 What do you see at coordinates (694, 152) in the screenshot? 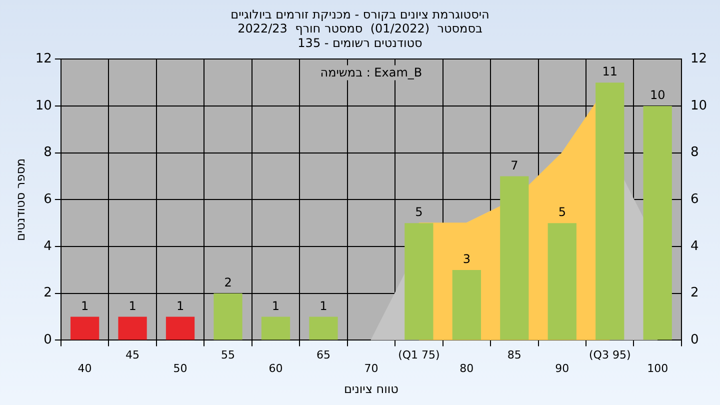
I see `y2-tick-label: 8` at bounding box center [694, 152].